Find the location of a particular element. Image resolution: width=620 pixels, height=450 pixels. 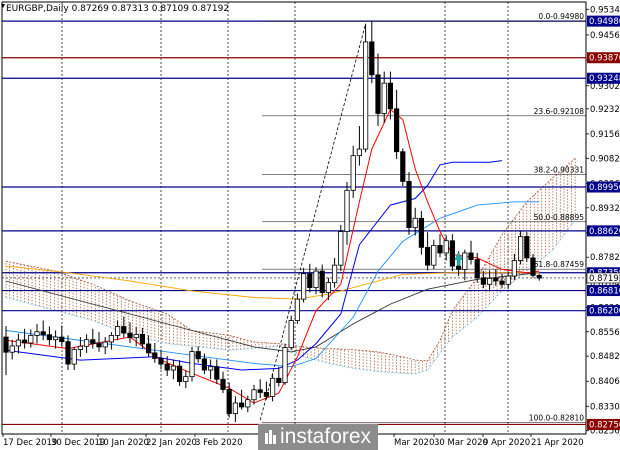

dropdown-triangle-icon is located at coordinates (3, 6).